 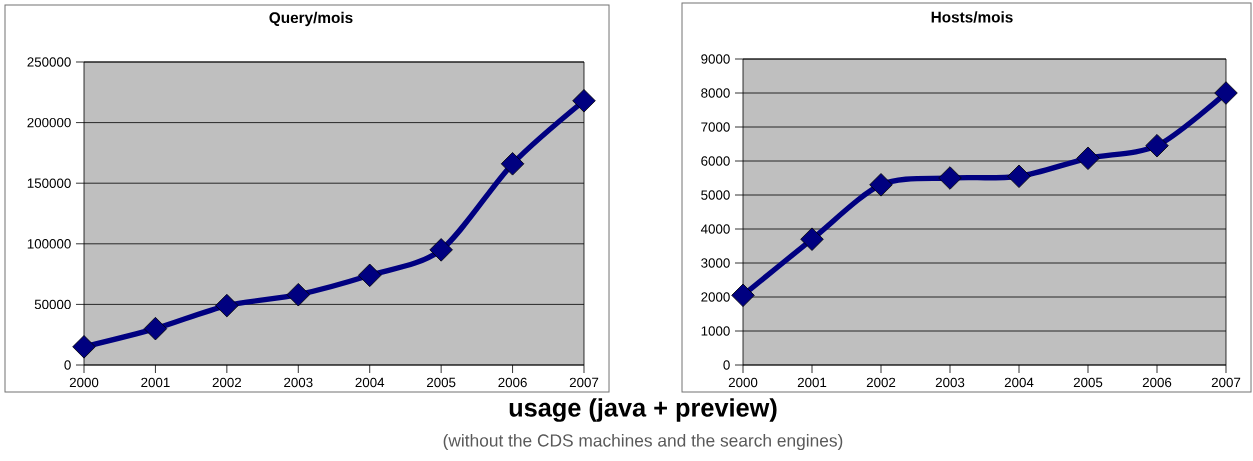 What do you see at coordinates (643, 442) in the screenshot?
I see `text: (without the CDS machines and the search engines)` at bounding box center [643, 442].